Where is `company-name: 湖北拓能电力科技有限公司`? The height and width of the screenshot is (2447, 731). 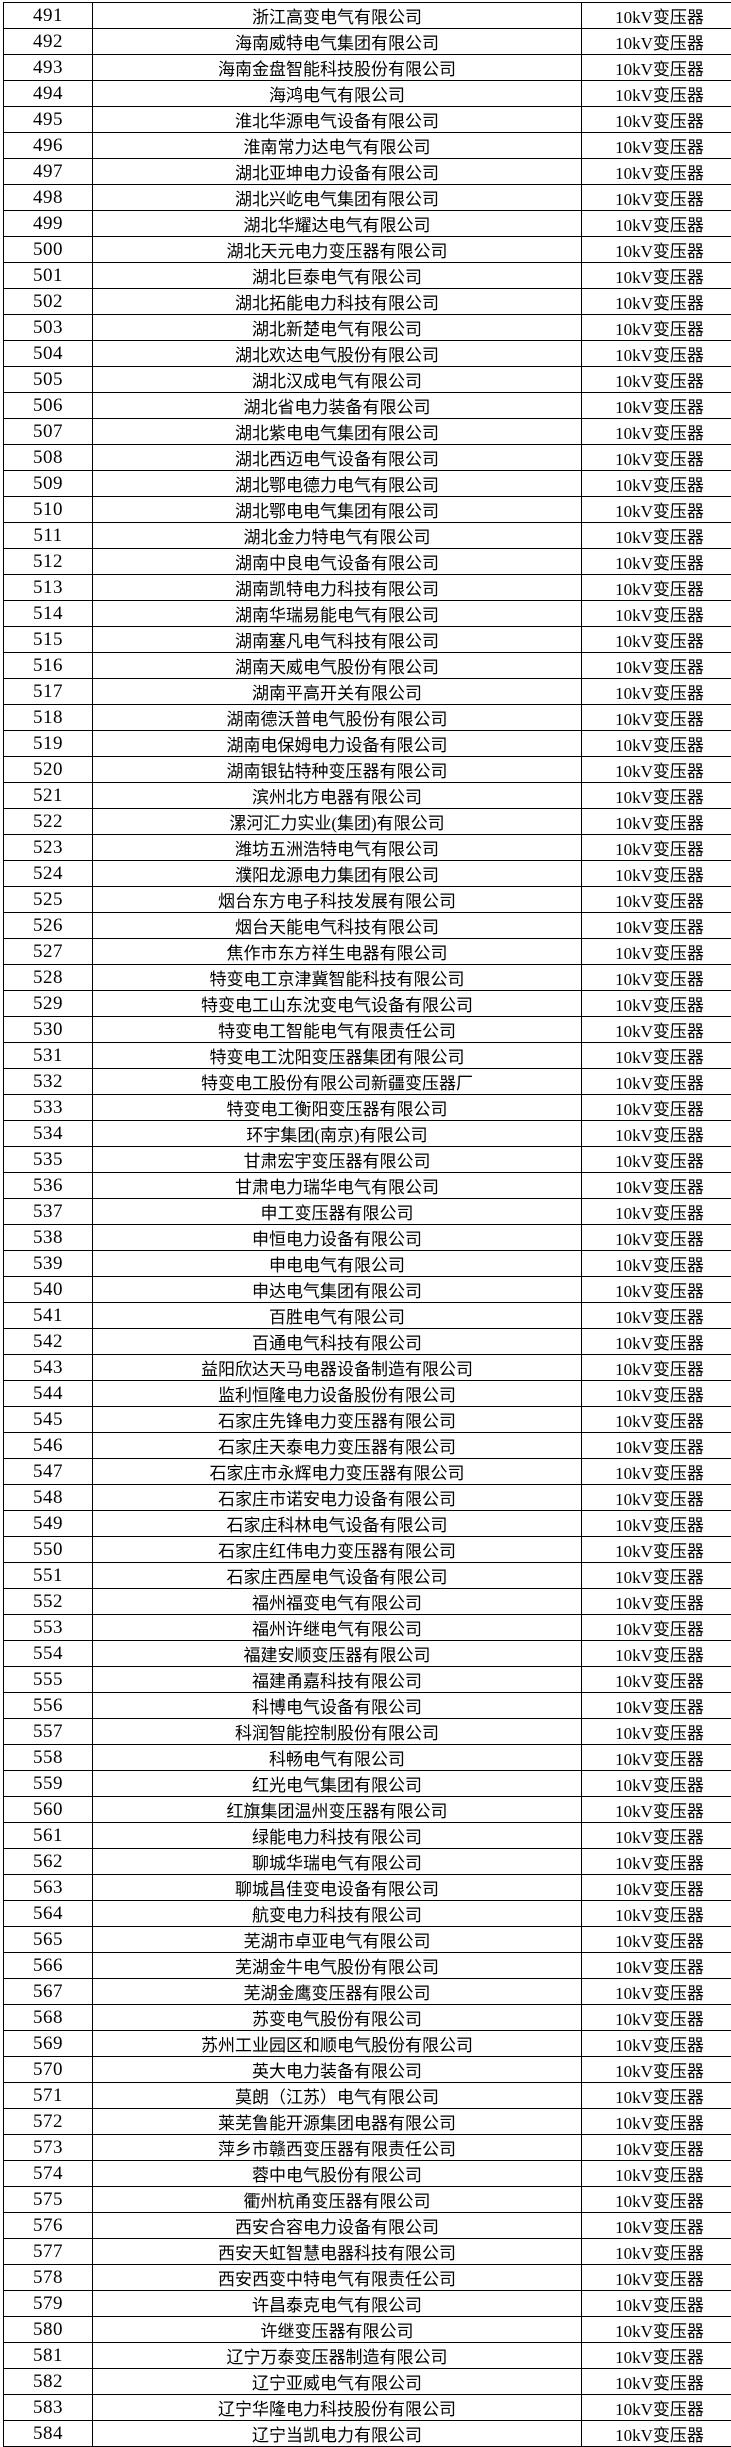 company-name: 湖北拓能电力科技有限公司 is located at coordinates (337, 302).